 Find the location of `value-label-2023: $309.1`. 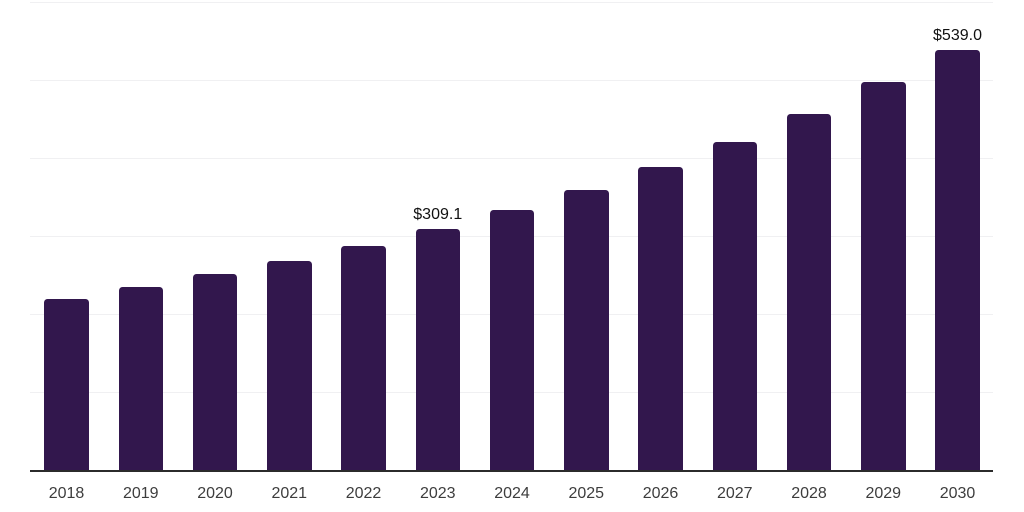

value-label-2023: $309.1 is located at coordinates (438, 214).